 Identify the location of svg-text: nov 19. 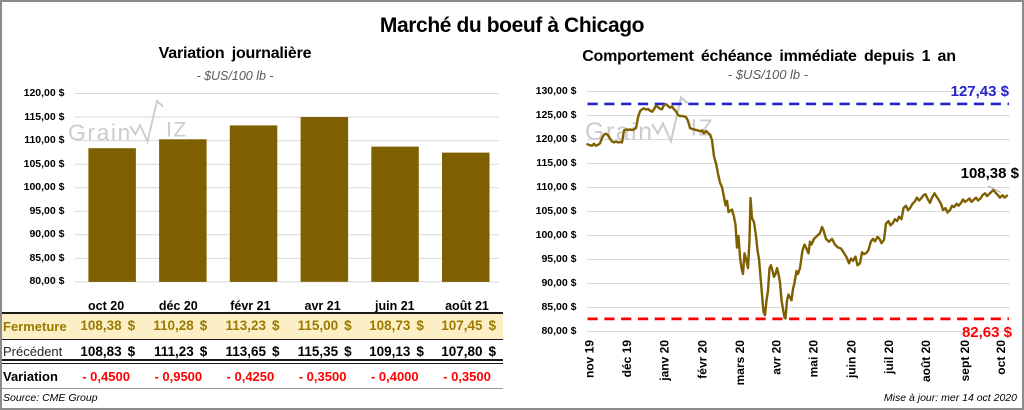
(590, 359).